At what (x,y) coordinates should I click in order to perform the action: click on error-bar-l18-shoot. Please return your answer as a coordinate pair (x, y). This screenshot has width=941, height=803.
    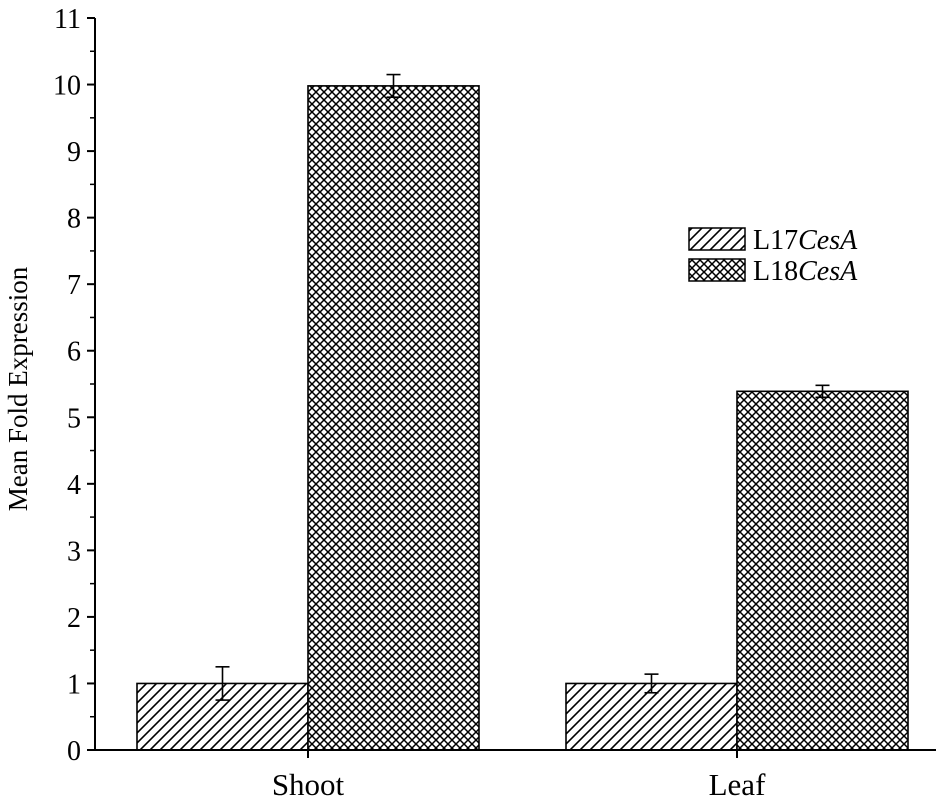
    Looking at the image, I should click on (393, 85).